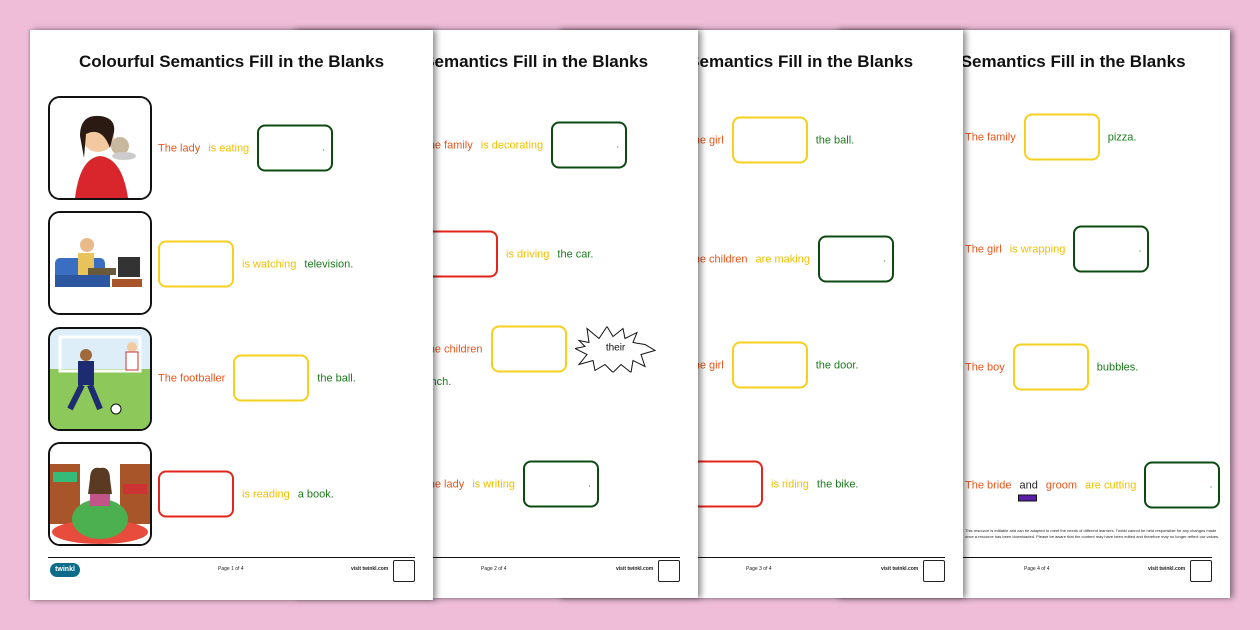 The width and height of the screenshot is (1260, 630). I want to click on sentence-word-who: The footballer, so click(191, 378).